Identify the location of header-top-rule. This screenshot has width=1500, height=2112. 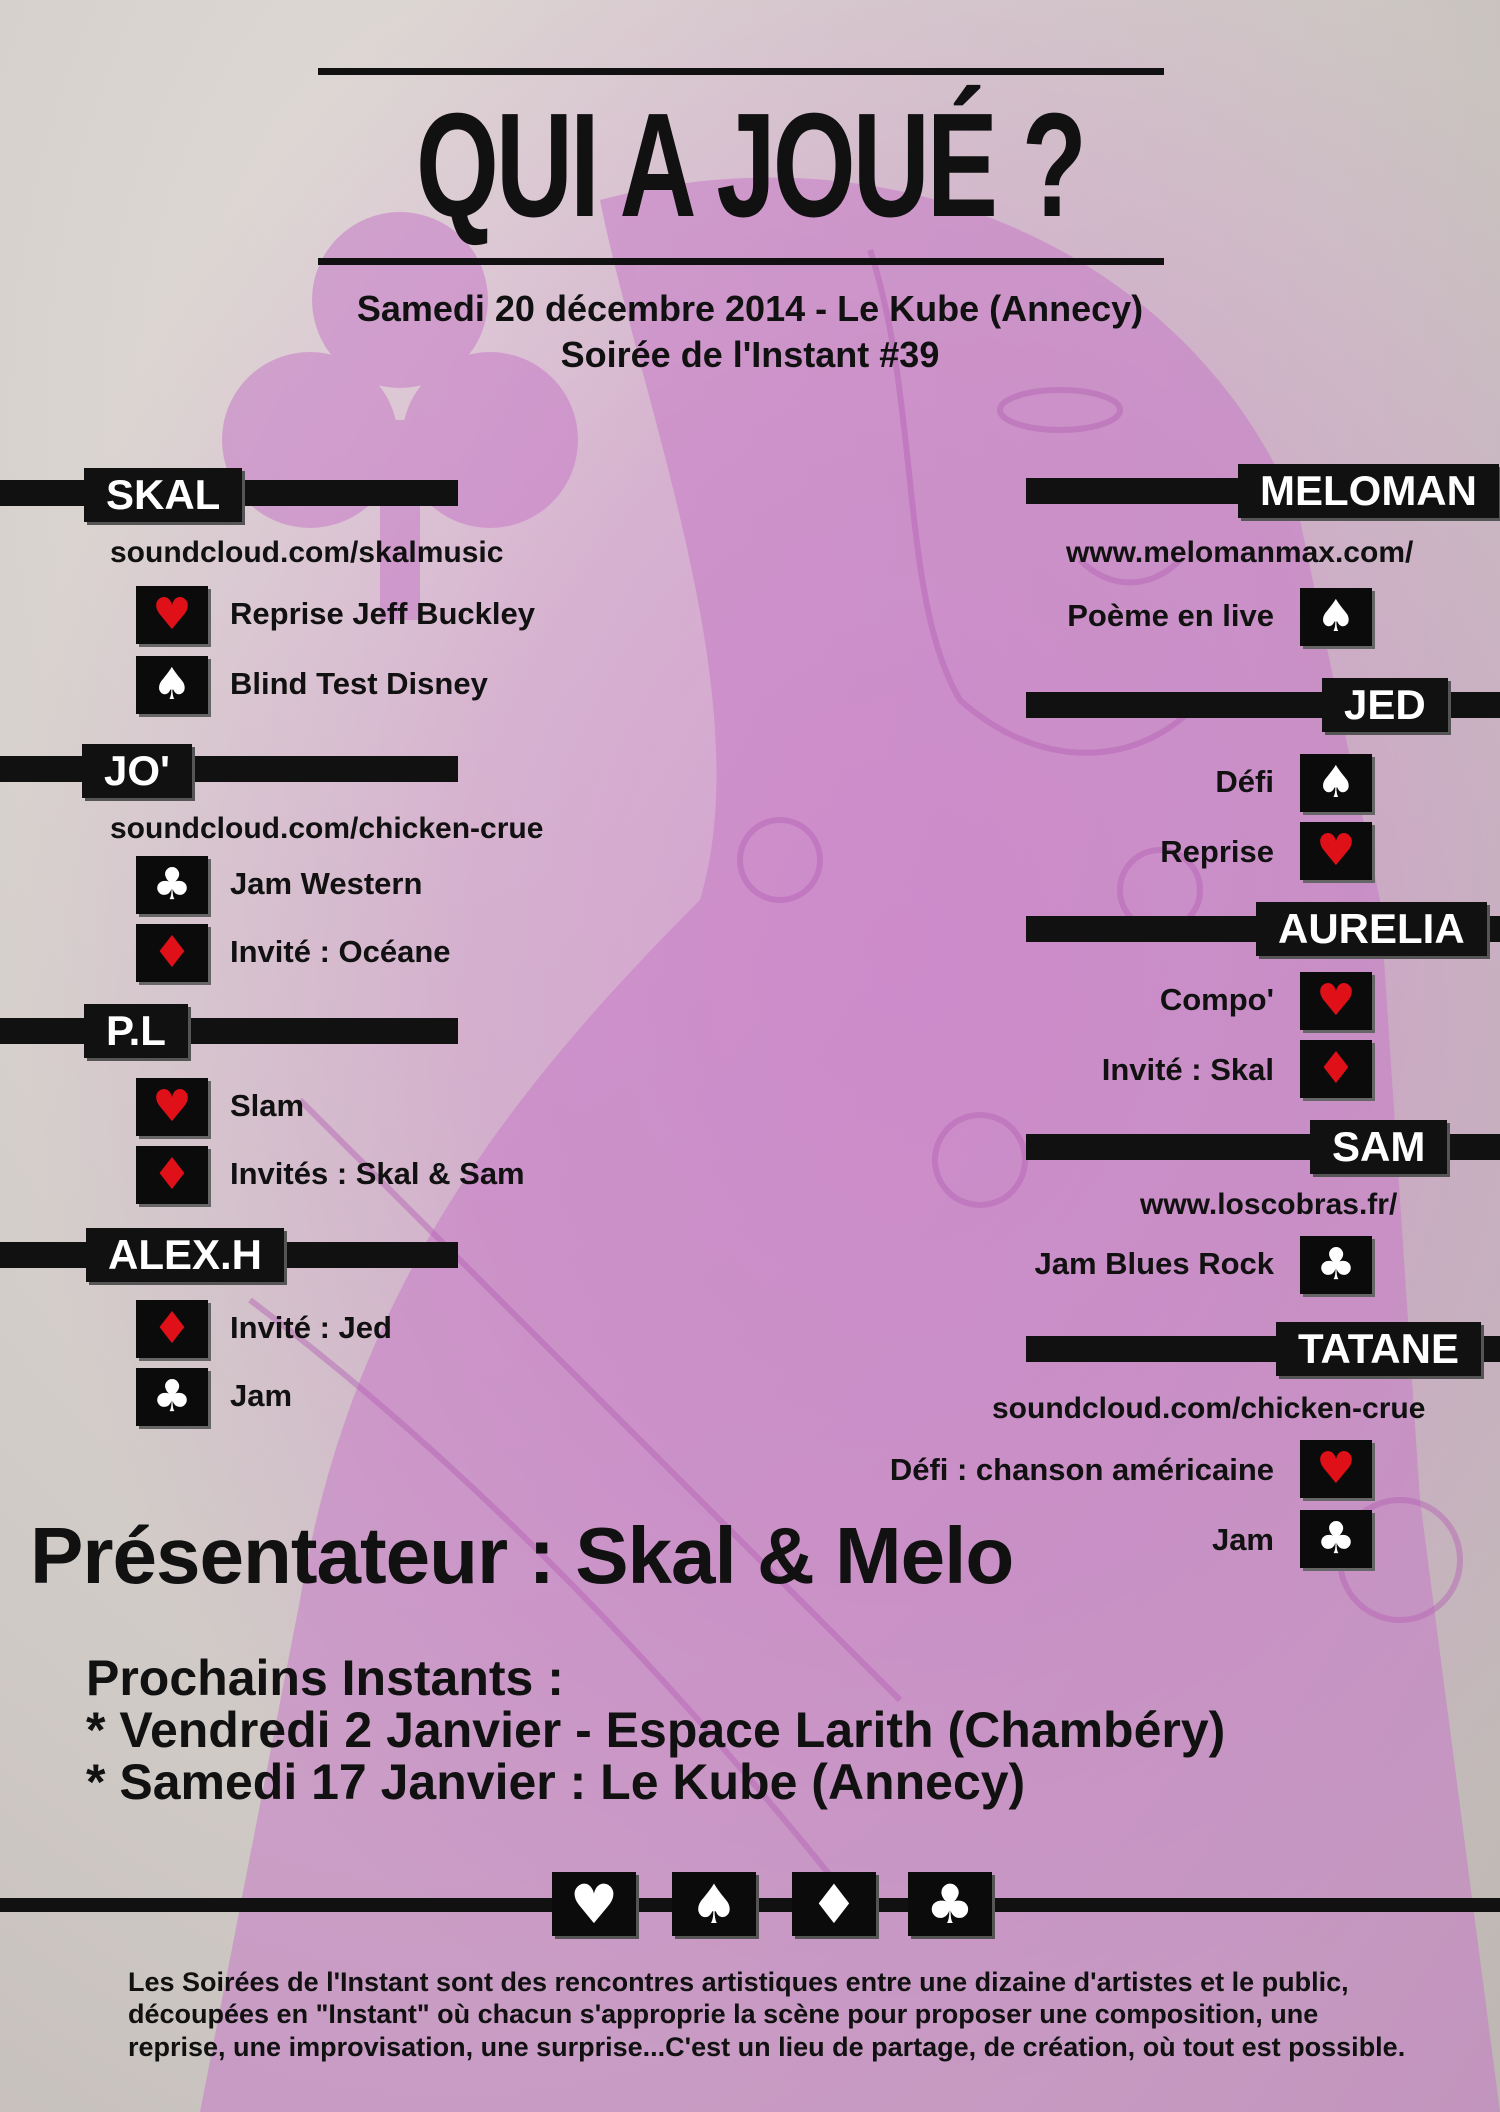
(741, 71).